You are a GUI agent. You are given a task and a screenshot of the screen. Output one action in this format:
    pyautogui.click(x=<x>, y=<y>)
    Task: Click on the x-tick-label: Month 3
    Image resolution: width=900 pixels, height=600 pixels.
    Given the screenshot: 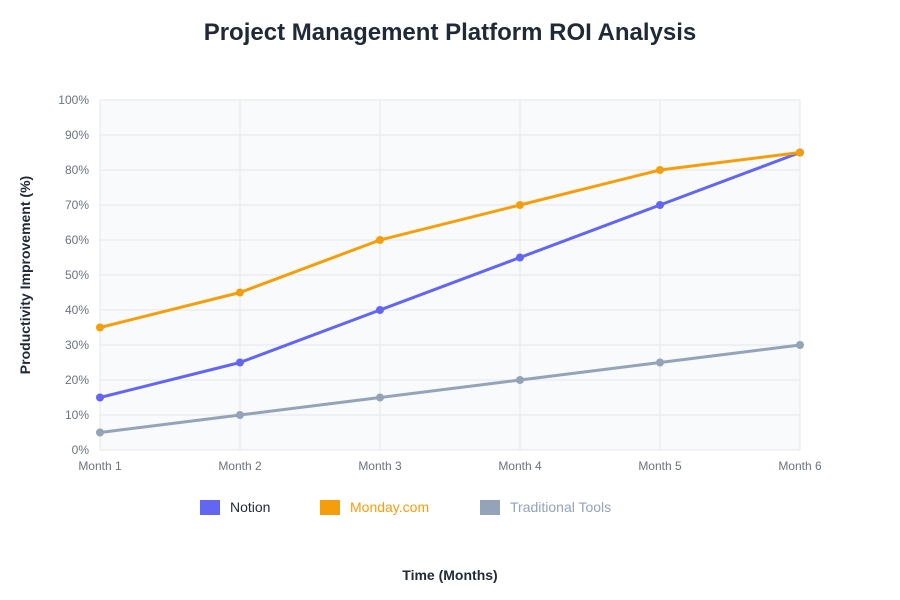 What is the action you would take?
    pyautogui.click(x=380, y=466)
    